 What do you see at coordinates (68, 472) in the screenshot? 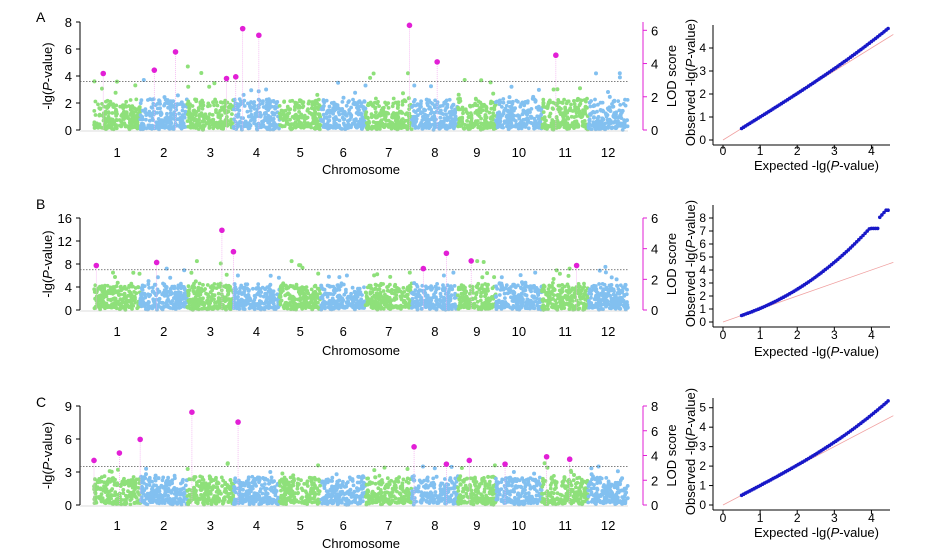
I see `y-tick-label: 3` at bounding box center [68, 472].